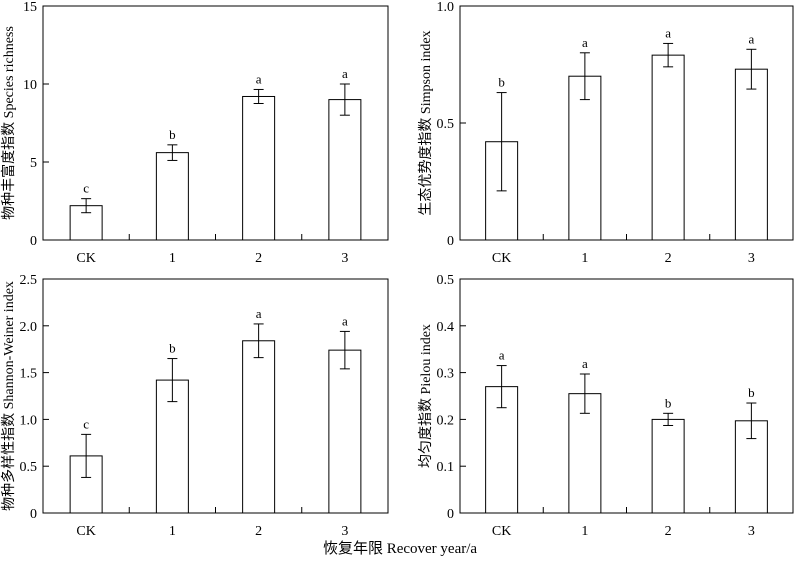 Image resolution: width=800 pixels, height=562 pixels. Describe the element at coordinates (30, 7) in the screenshot. I see `y-tick-label: 15` at that location.